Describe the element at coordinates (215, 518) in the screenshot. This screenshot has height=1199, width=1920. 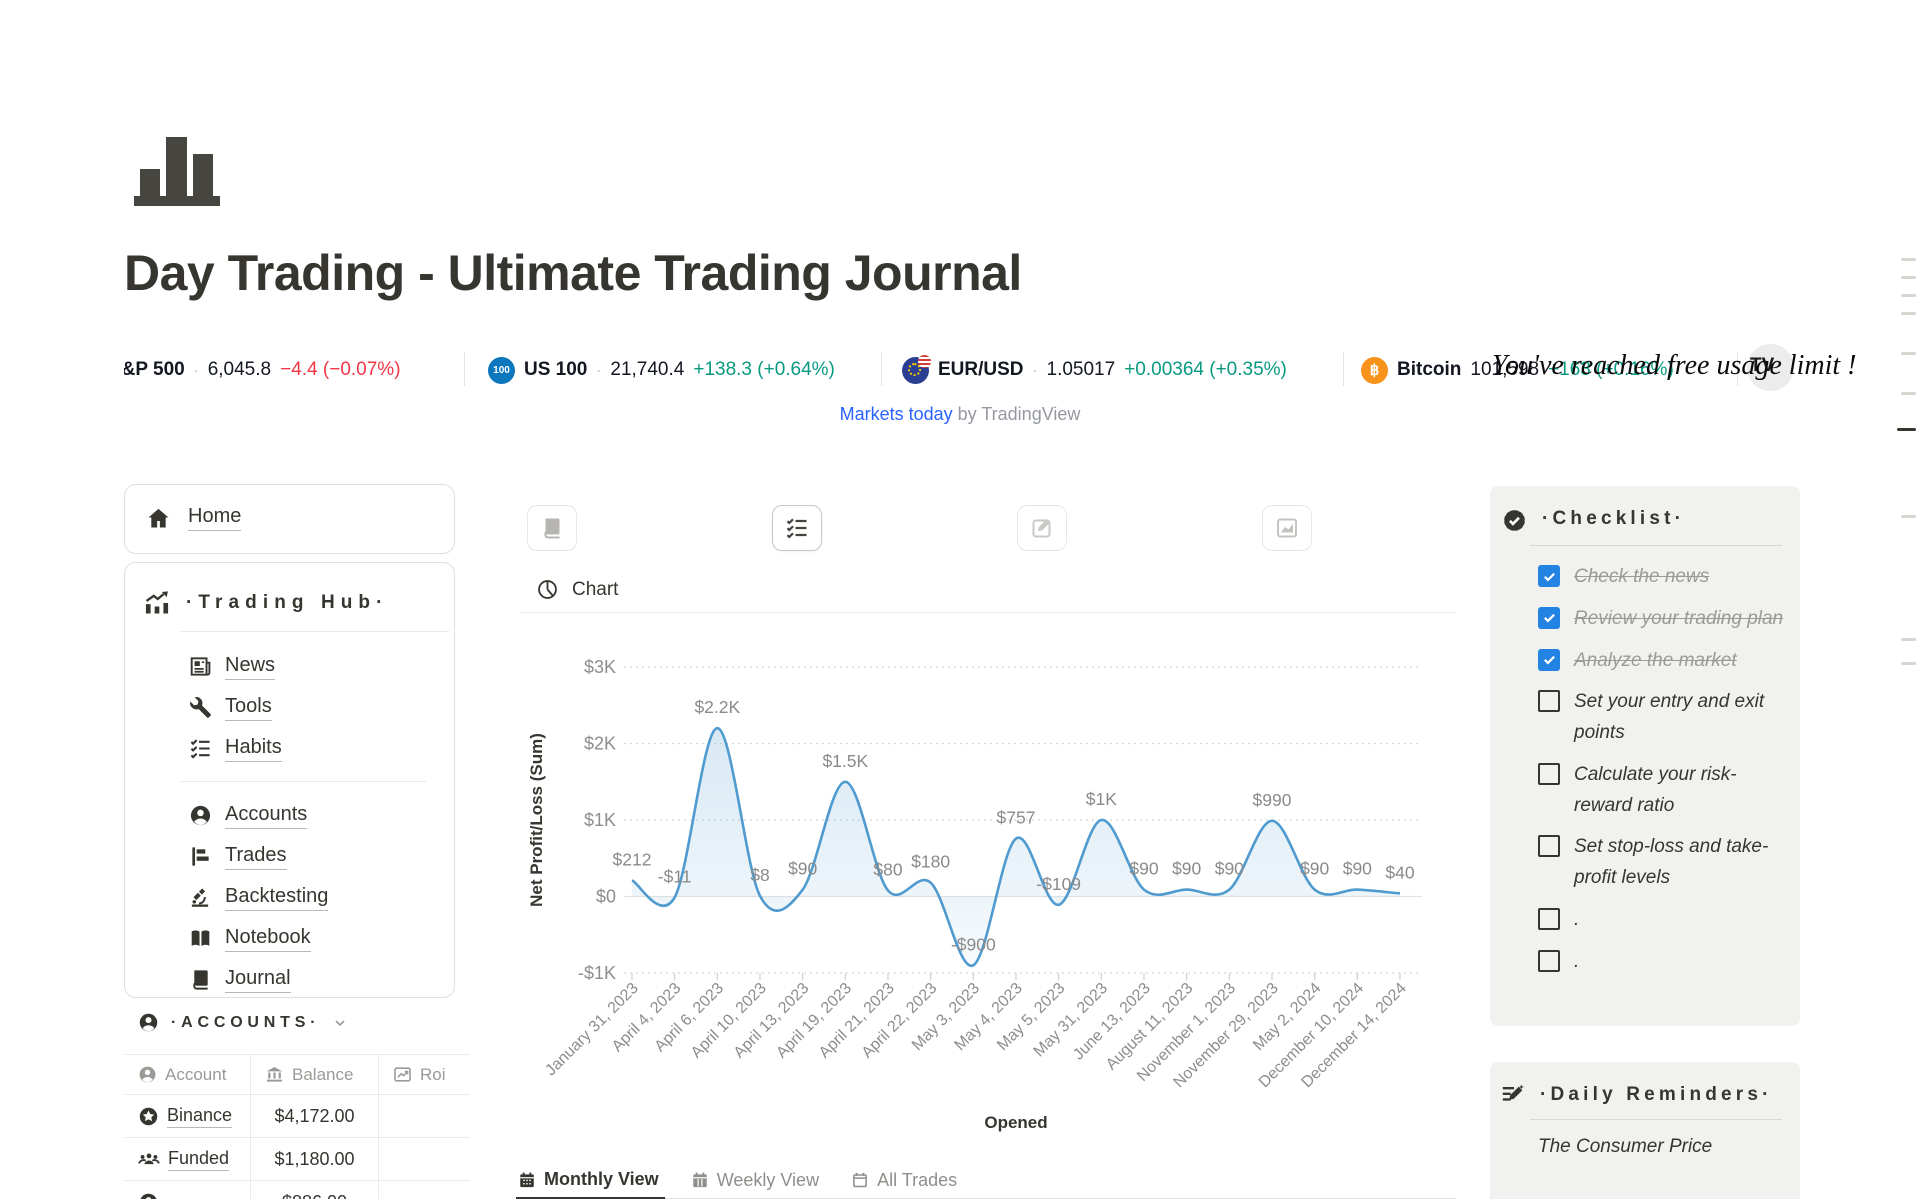
I see `sidebar-item-home: Home` at that location.